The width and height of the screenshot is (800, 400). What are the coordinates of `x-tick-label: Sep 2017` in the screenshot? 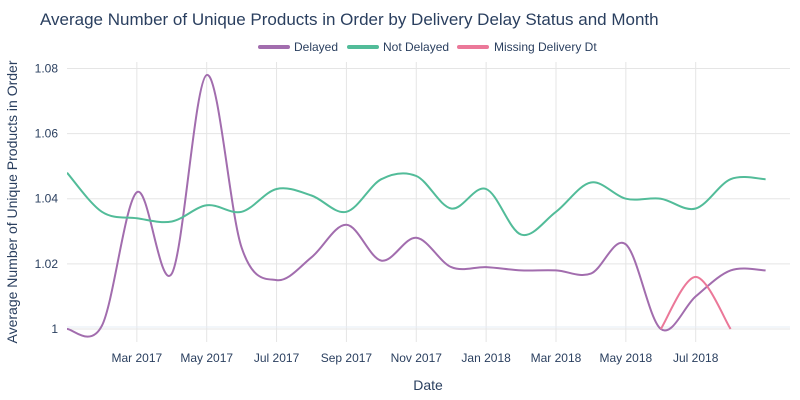 It's located at (347, 358).